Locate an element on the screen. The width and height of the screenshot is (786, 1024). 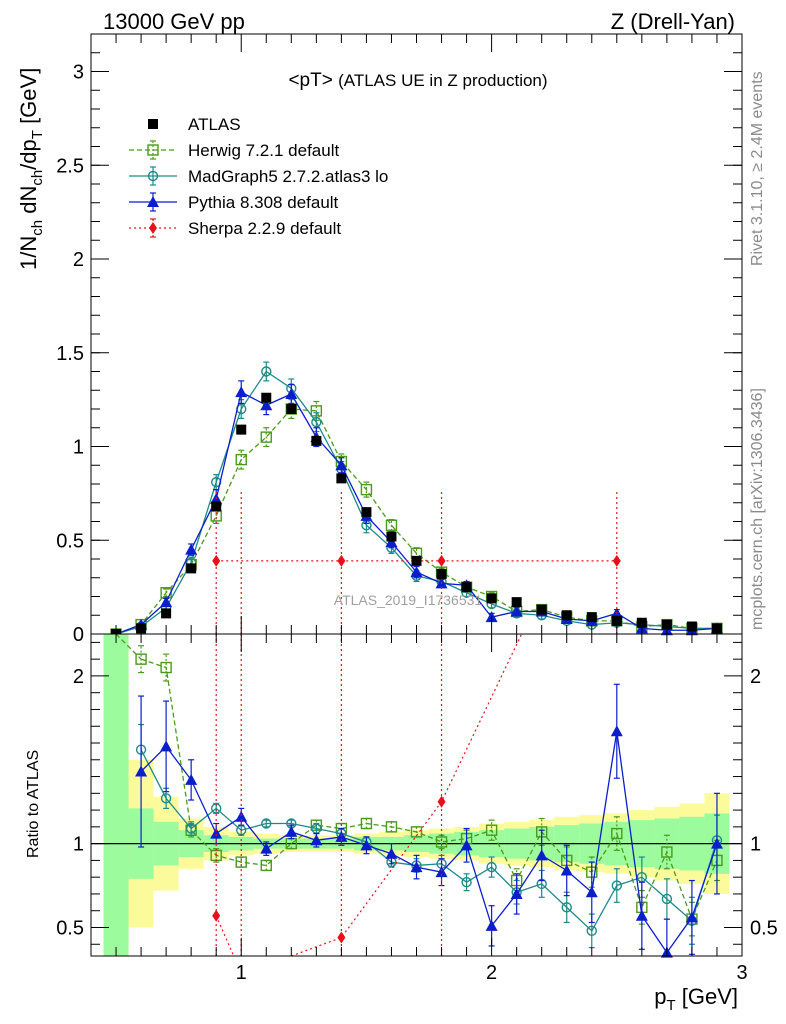
legend-marker-madgraph is located at coordinates (153, 176).